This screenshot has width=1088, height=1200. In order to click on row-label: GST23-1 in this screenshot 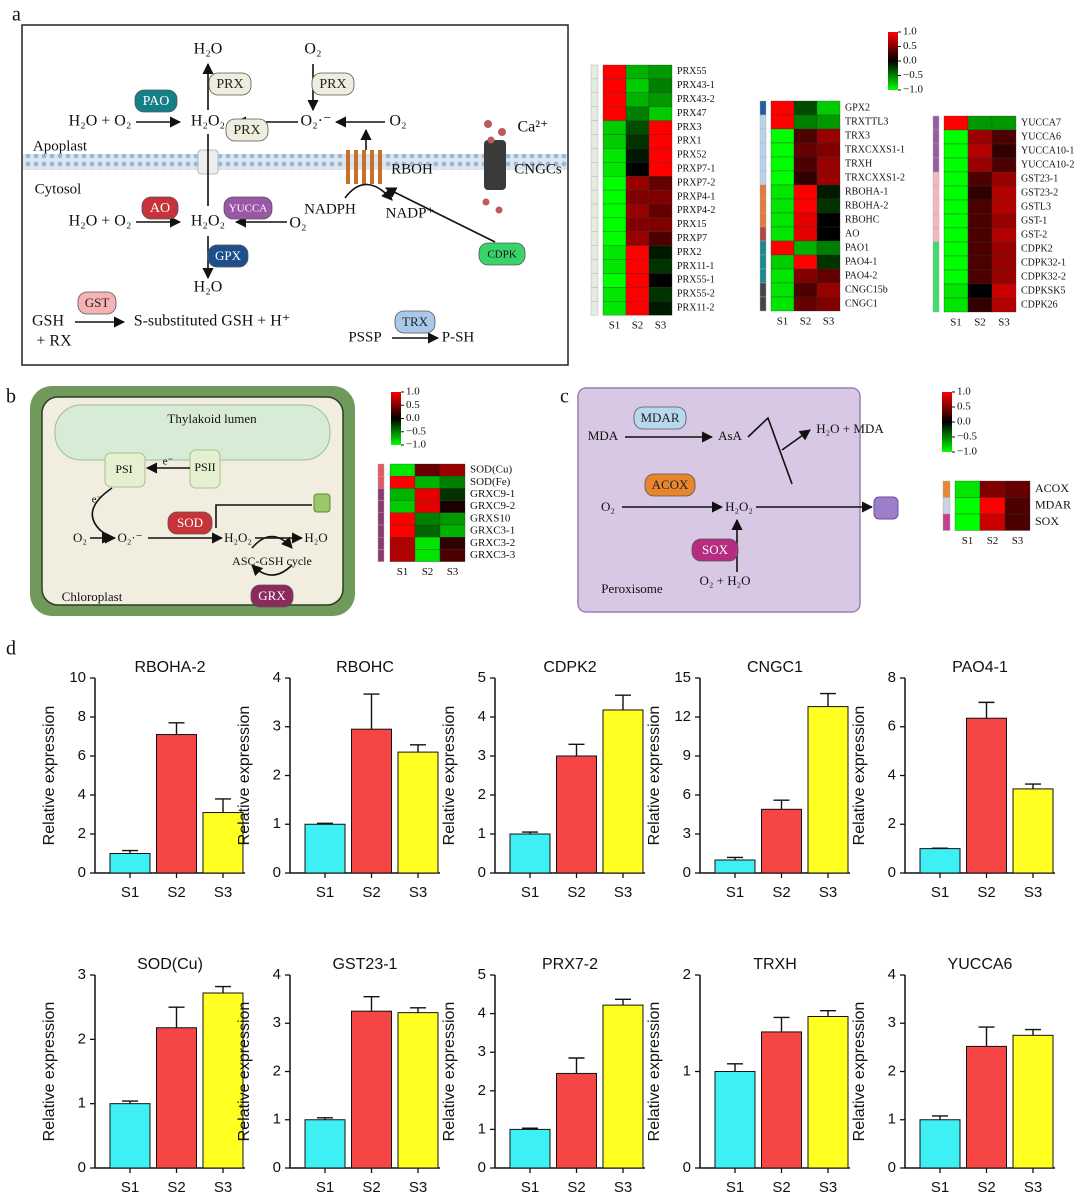, I will do `click(1039, 178)`.